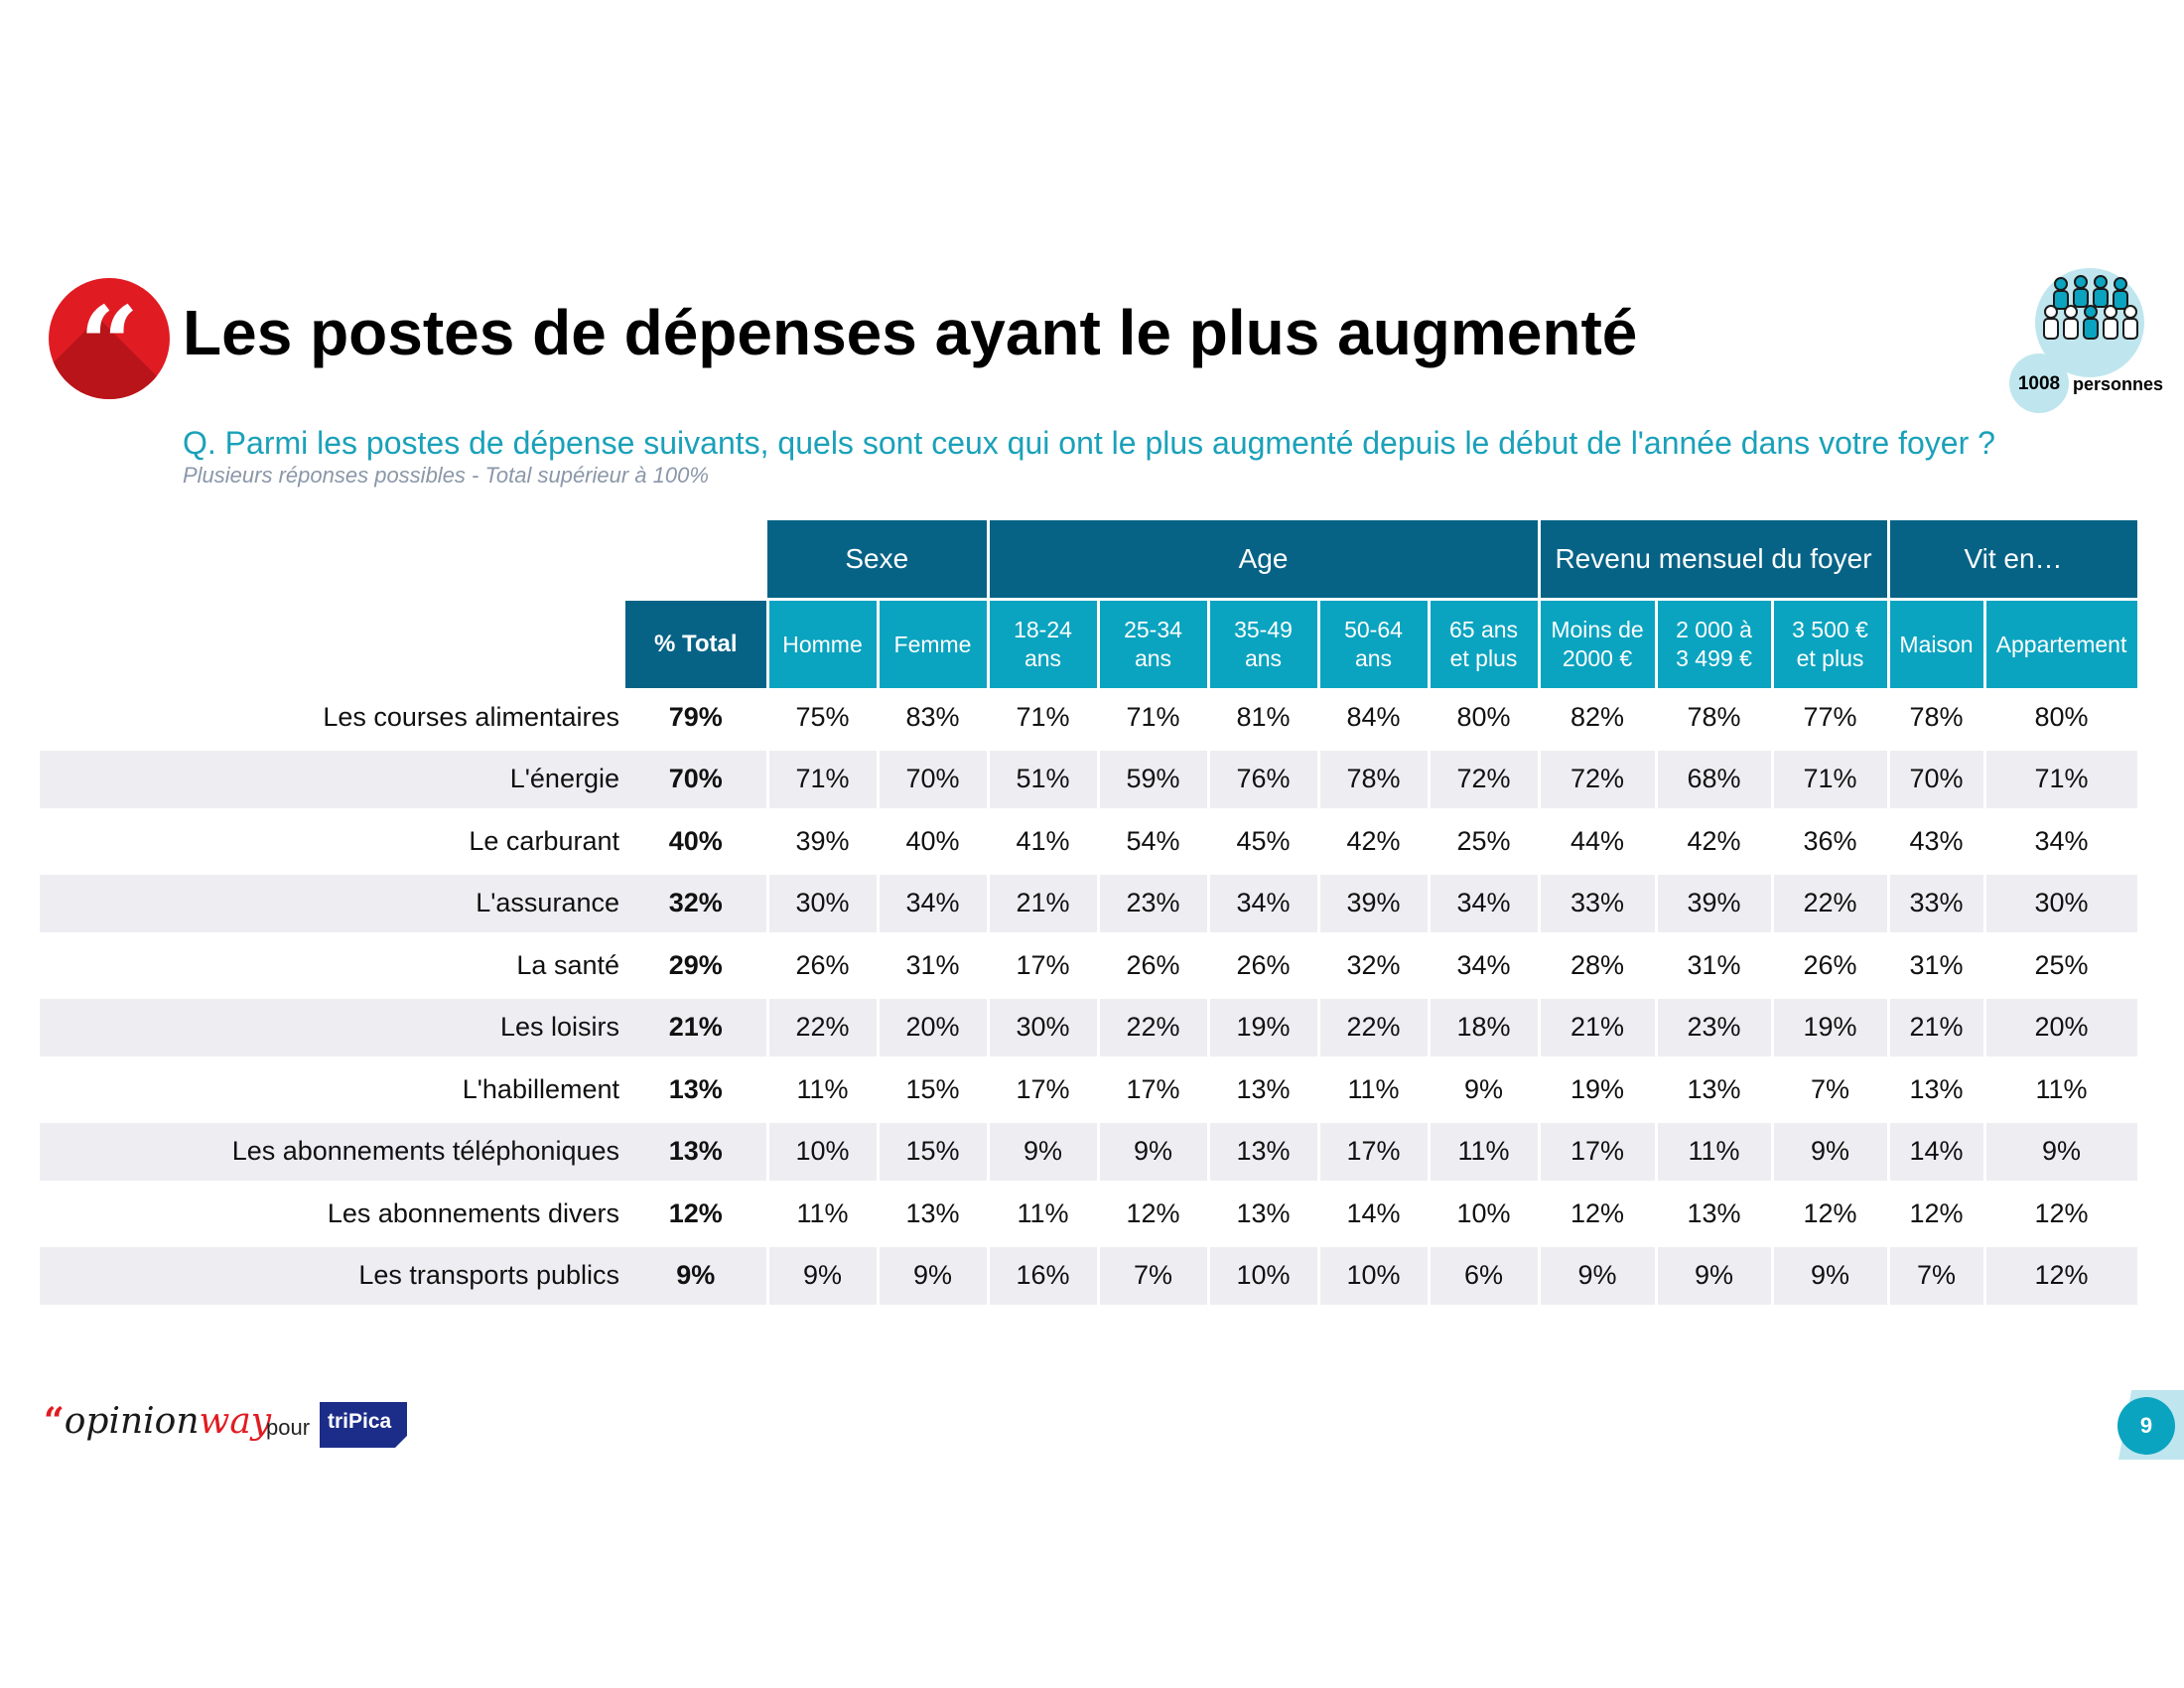 The height and width of the screenshot is (1688, 2184). What do you see at coordinates (1373, 629) in the screenshot?
I see `column-header-line: 50-64` at bounding box center [1373, 629].